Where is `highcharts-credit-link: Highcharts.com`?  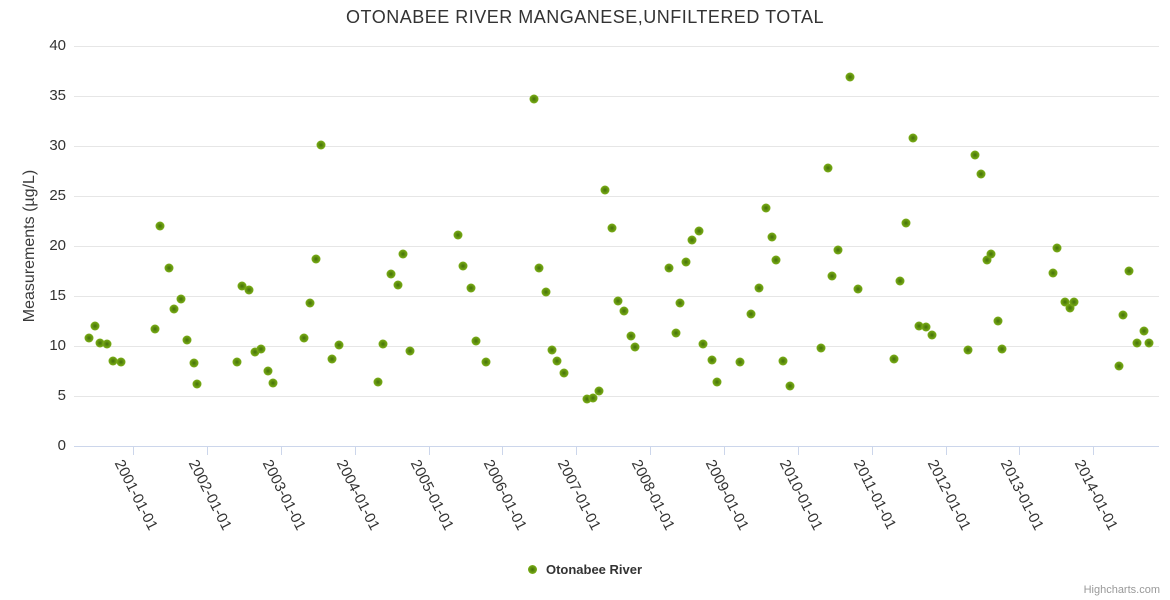 highcharts-credit-link: Highcharts.com is located at coordinates (1121, 590).